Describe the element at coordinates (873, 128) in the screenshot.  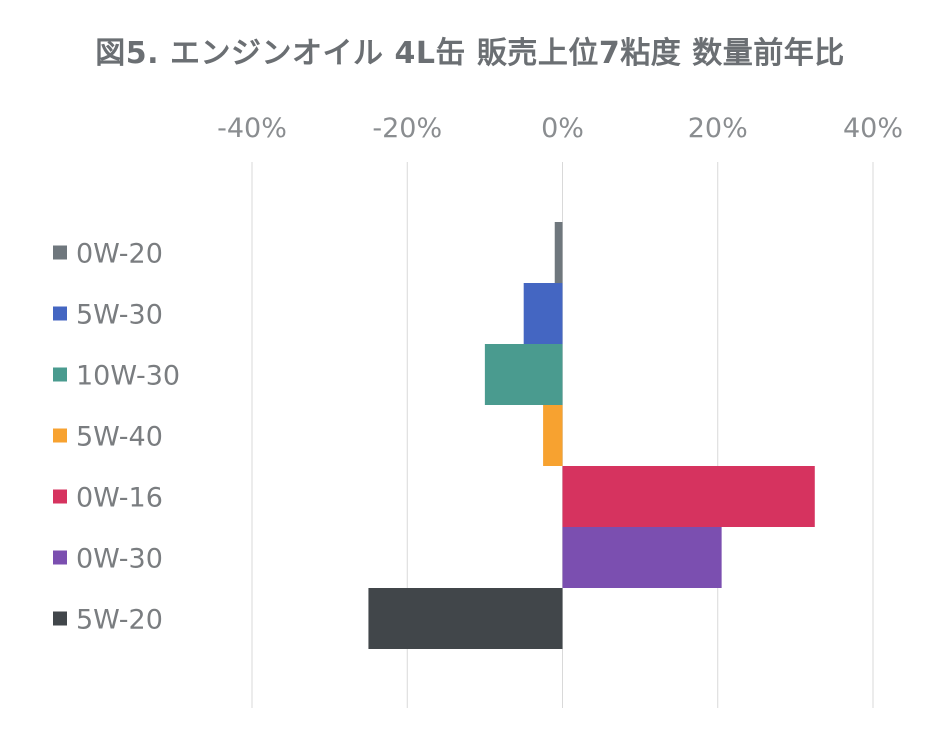
I see `x-tick-label: 40%` at that location.